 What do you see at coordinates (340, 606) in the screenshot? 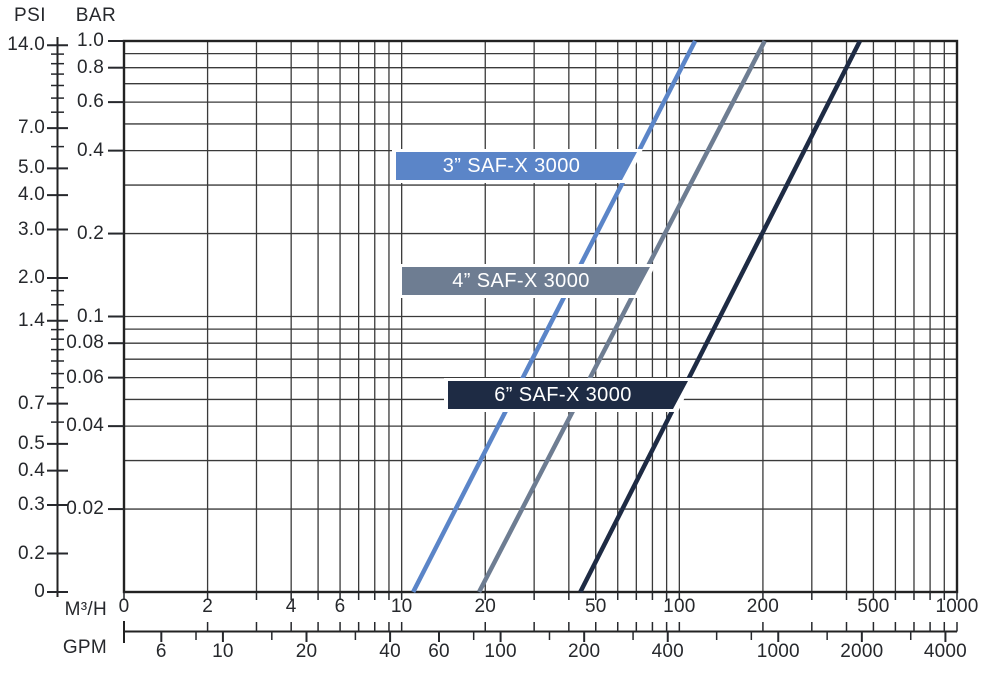
I see `m3h-tick-label: 6` at bounding box center [340, 606].